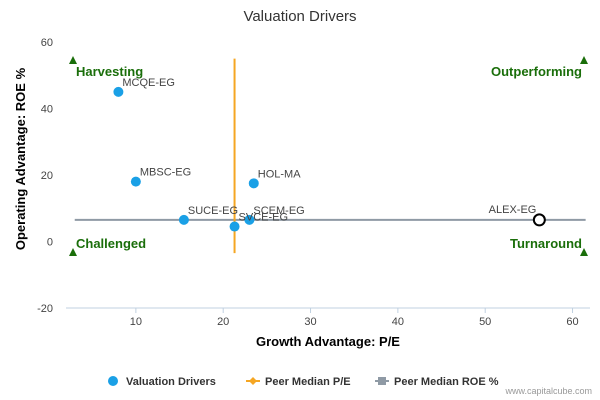  What do you see at coordinates (165, 173) in the screenshot?
I see `data-point-label: MBSC-EG` at bounding box center [165, 173].